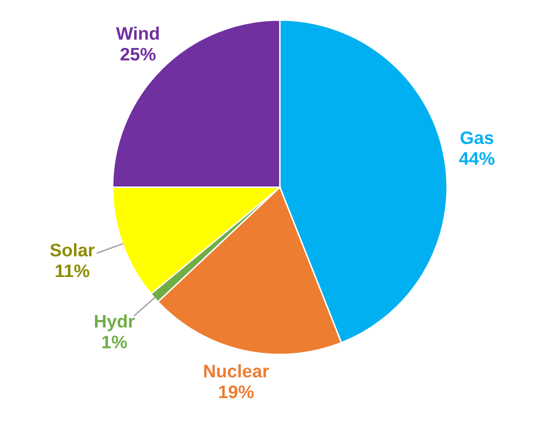 The image size is (543, 428). Describe the element at coordinates (114, 342) in the screenshot. I see `data-label: 1%` at that location.